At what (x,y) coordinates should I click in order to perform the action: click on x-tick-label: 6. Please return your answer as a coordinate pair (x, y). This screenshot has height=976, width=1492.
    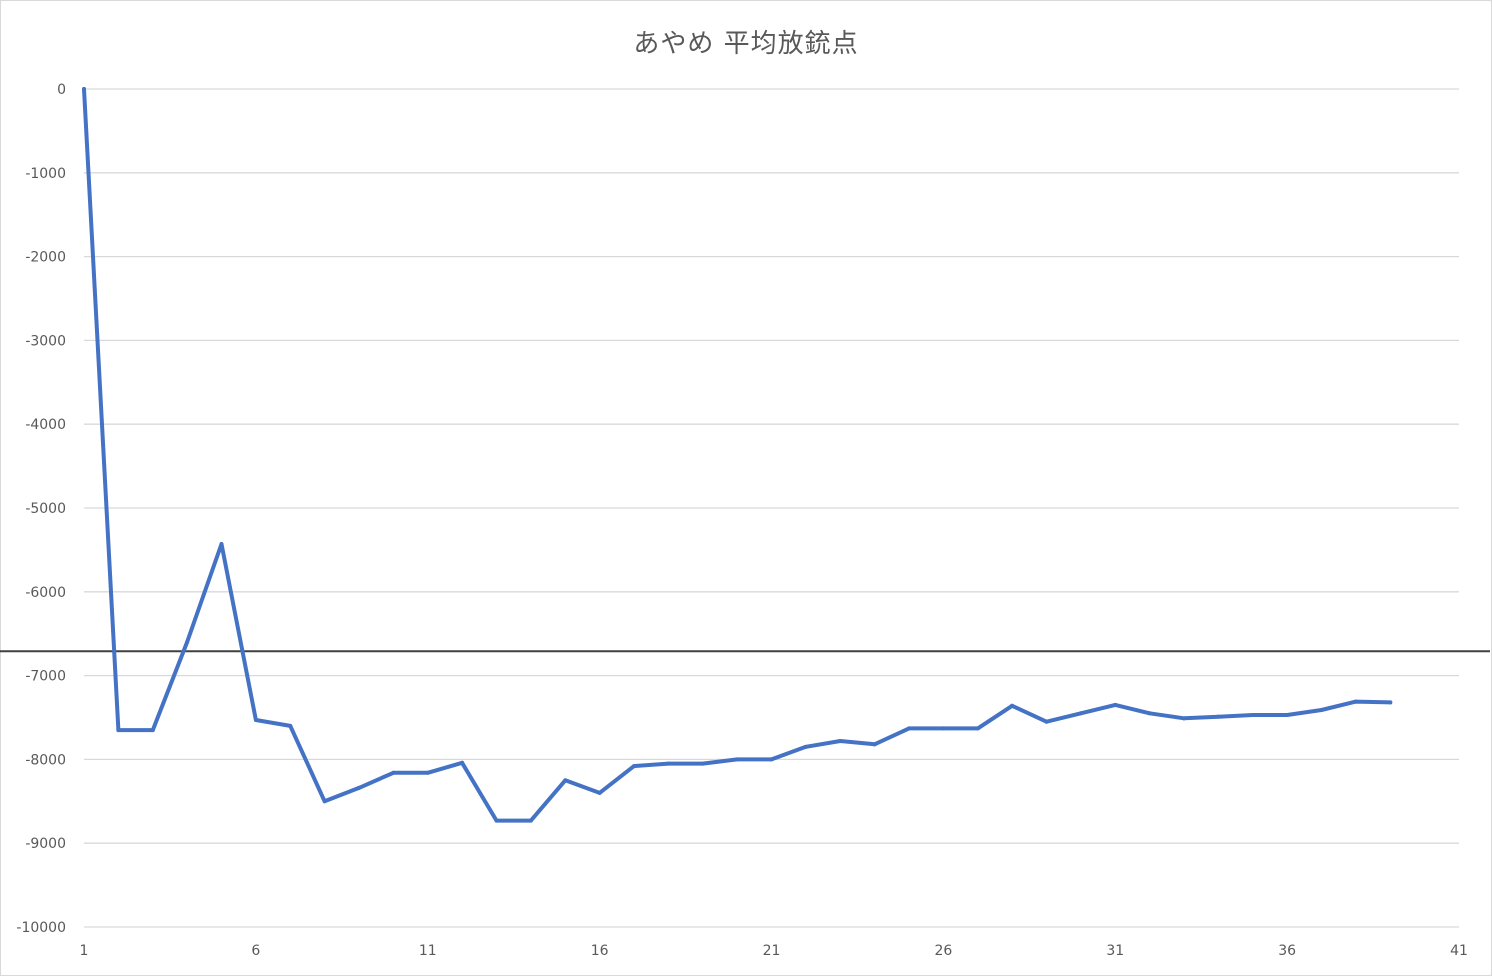
    Looking at the image, I should click on (255, 951).